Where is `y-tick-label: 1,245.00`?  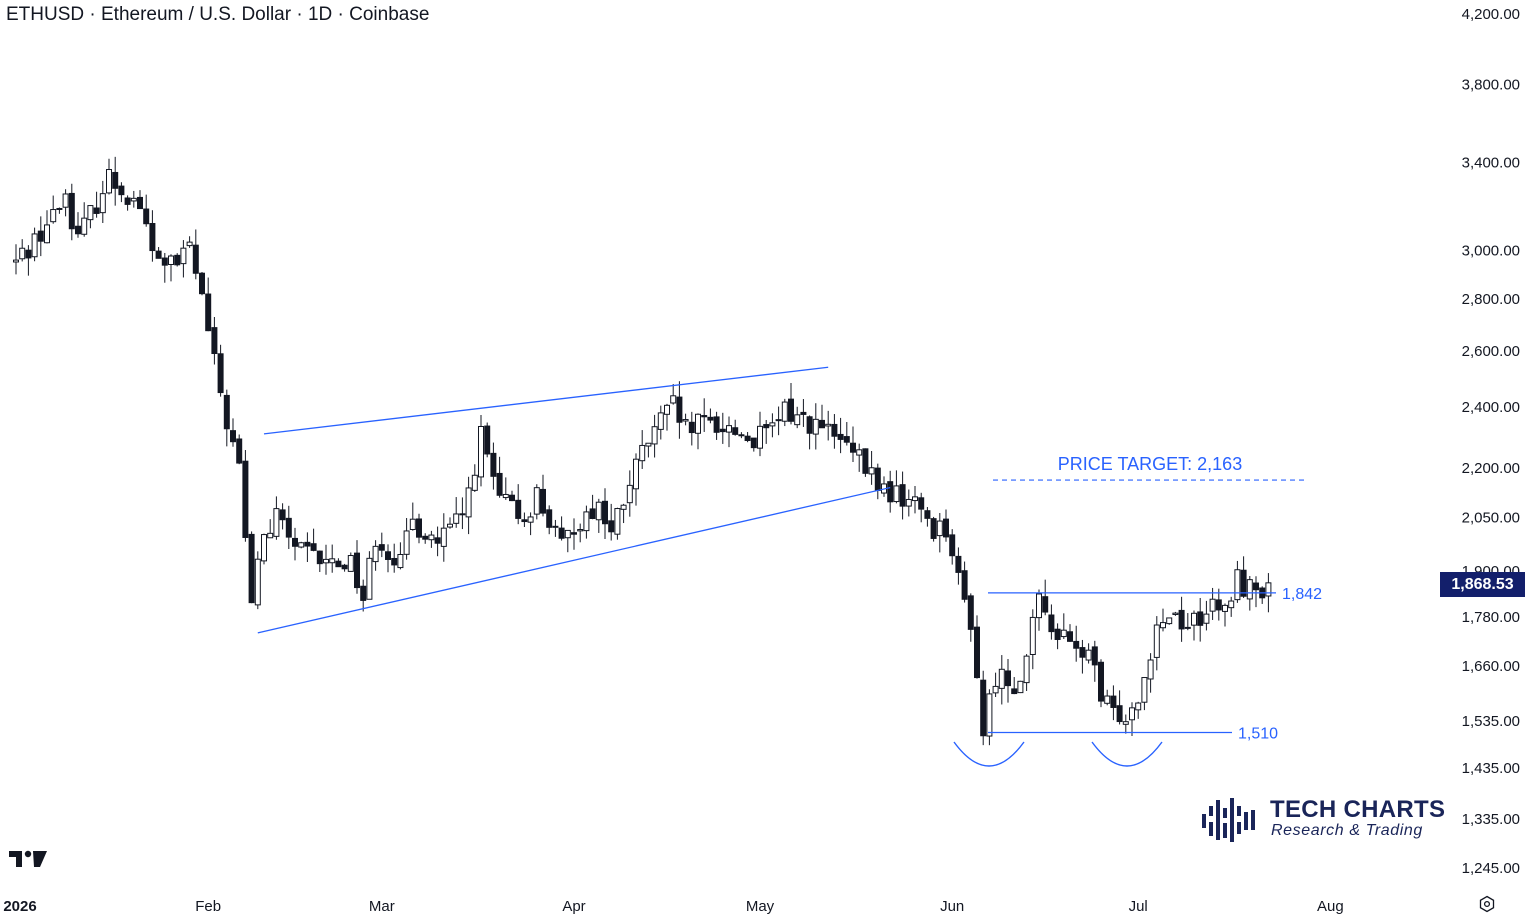 y-tick-label: 1,245.00 is located at coordinates (1491, 868).